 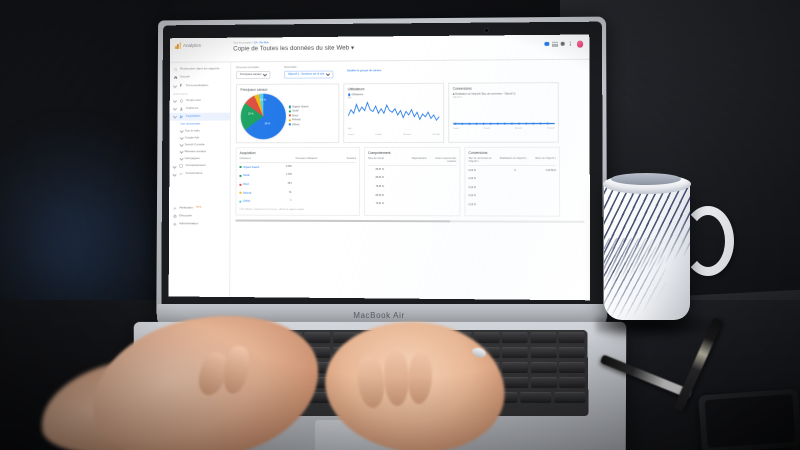 I want to click on column-header: Durée moyenne des sessions, so click(x=446, y=160).